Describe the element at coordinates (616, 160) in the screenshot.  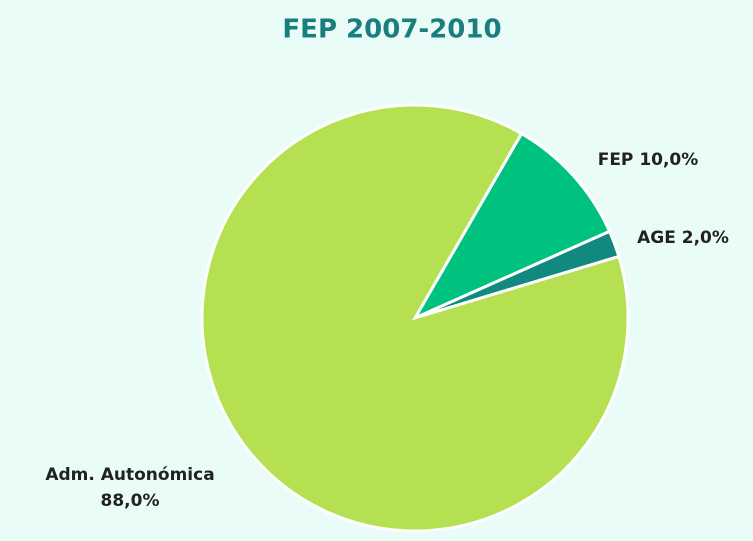
I see `slice-name: FEP` at that location.